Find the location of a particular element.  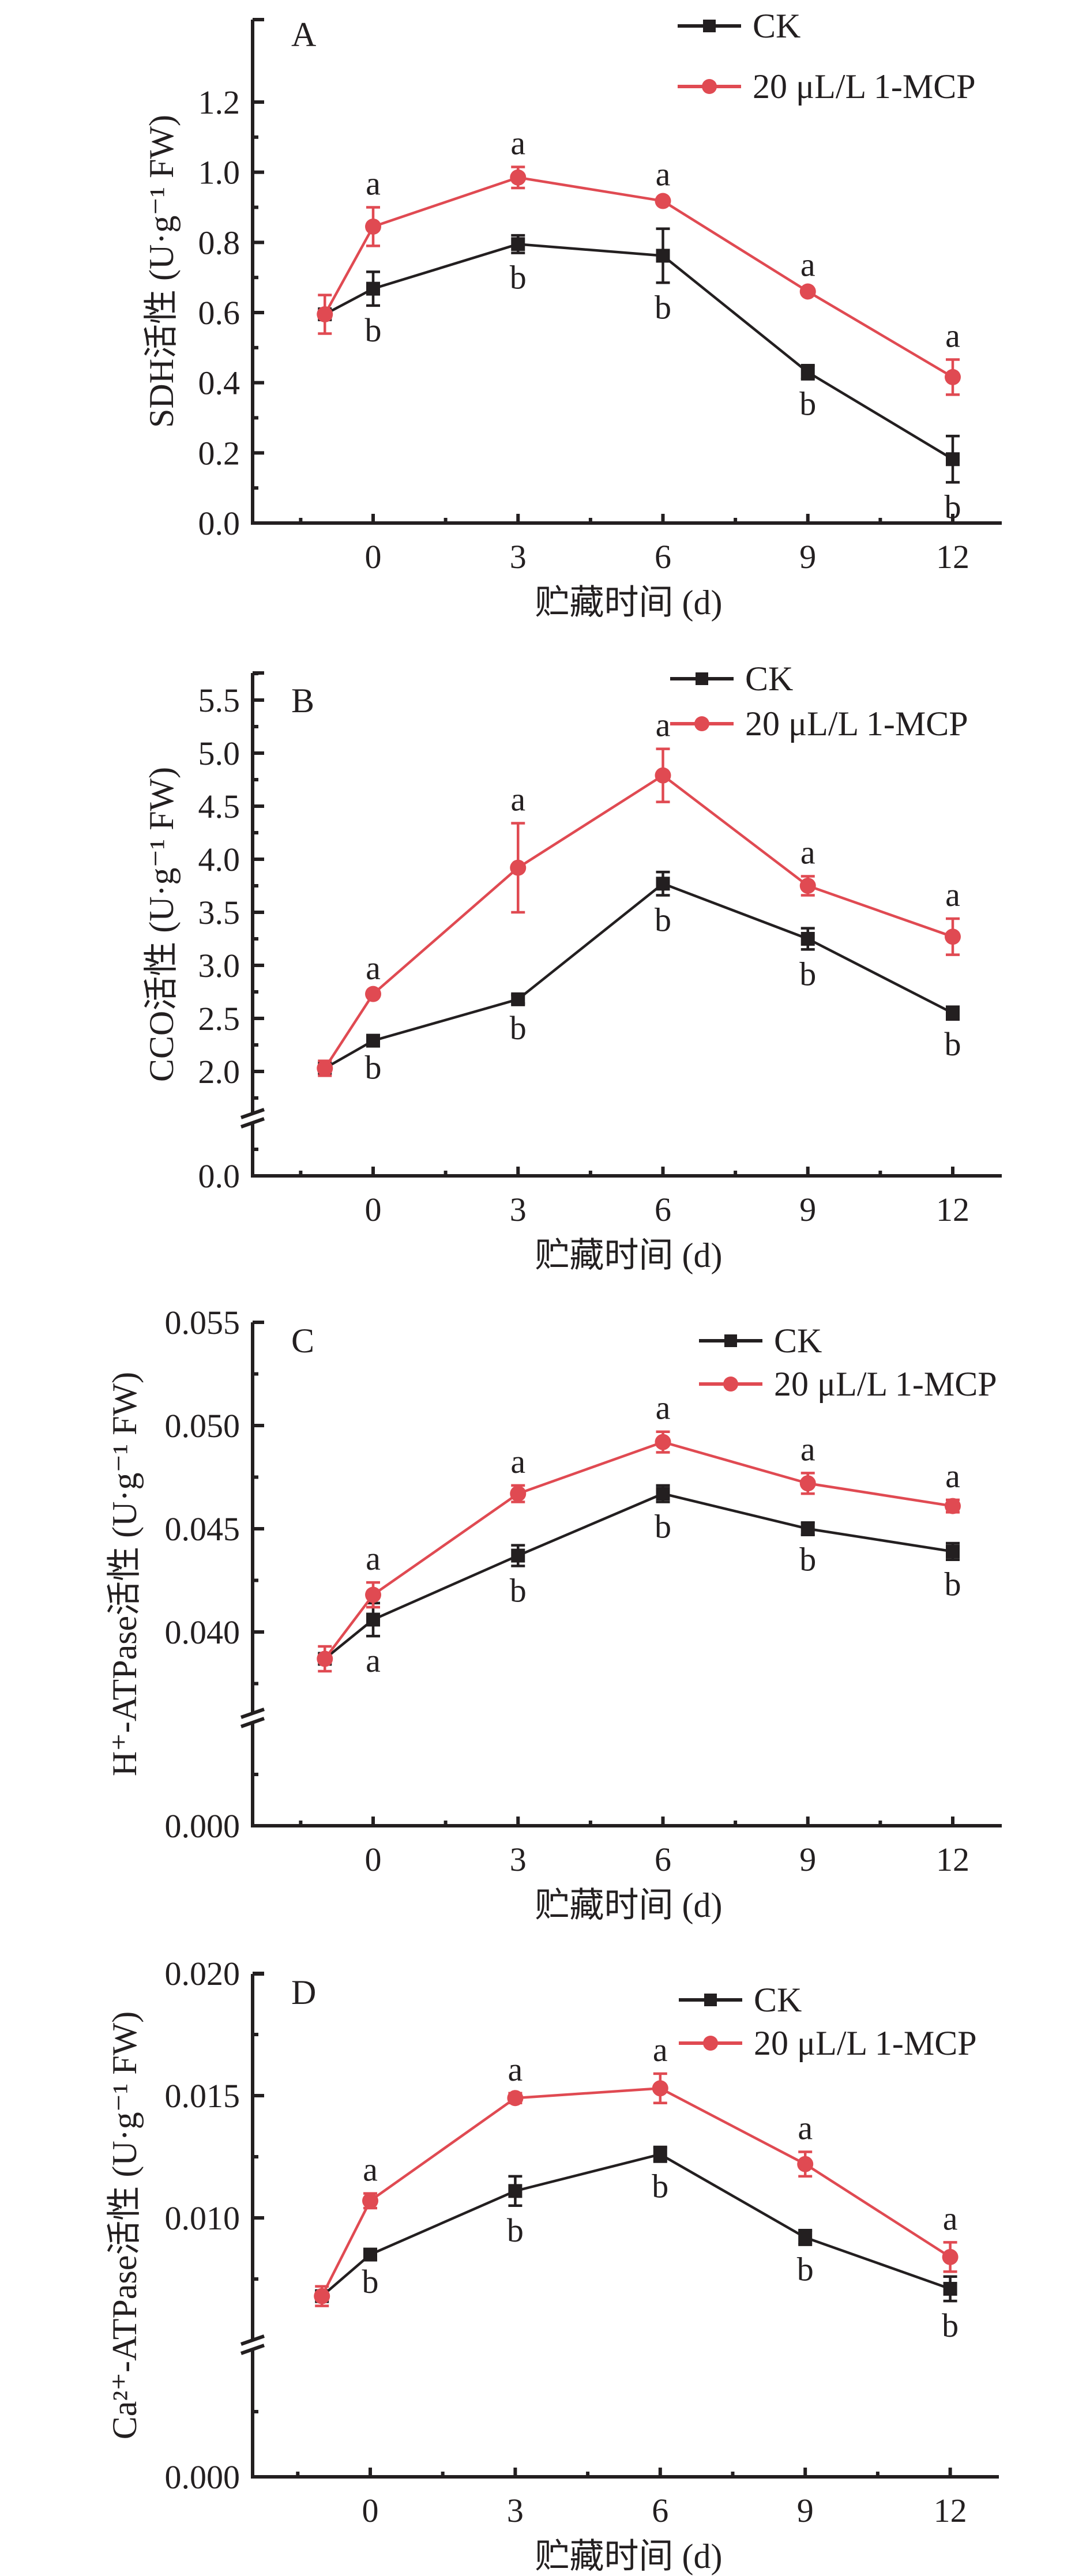

y-tick-label: 0.8 is located at coordinates (219, 242).